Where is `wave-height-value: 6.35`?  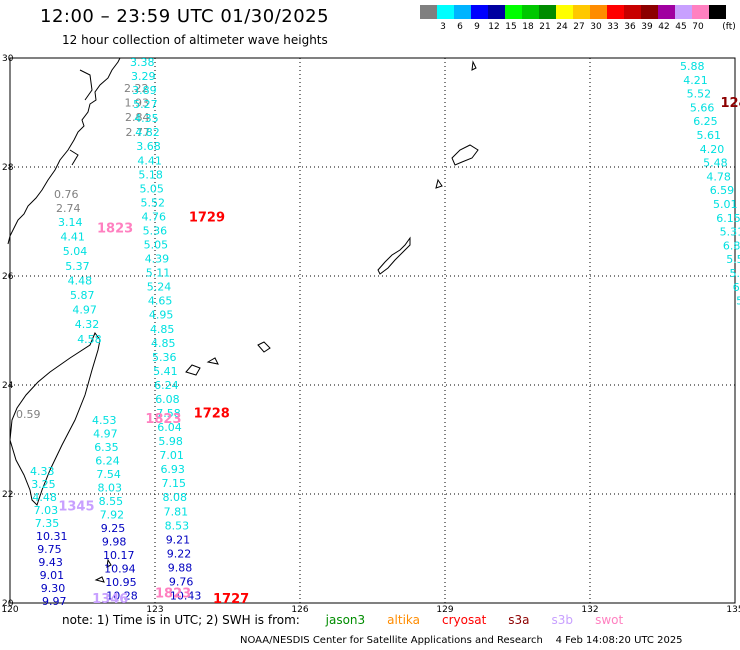 wave-height-value: 6.35 is located at coordinates (106, 447).